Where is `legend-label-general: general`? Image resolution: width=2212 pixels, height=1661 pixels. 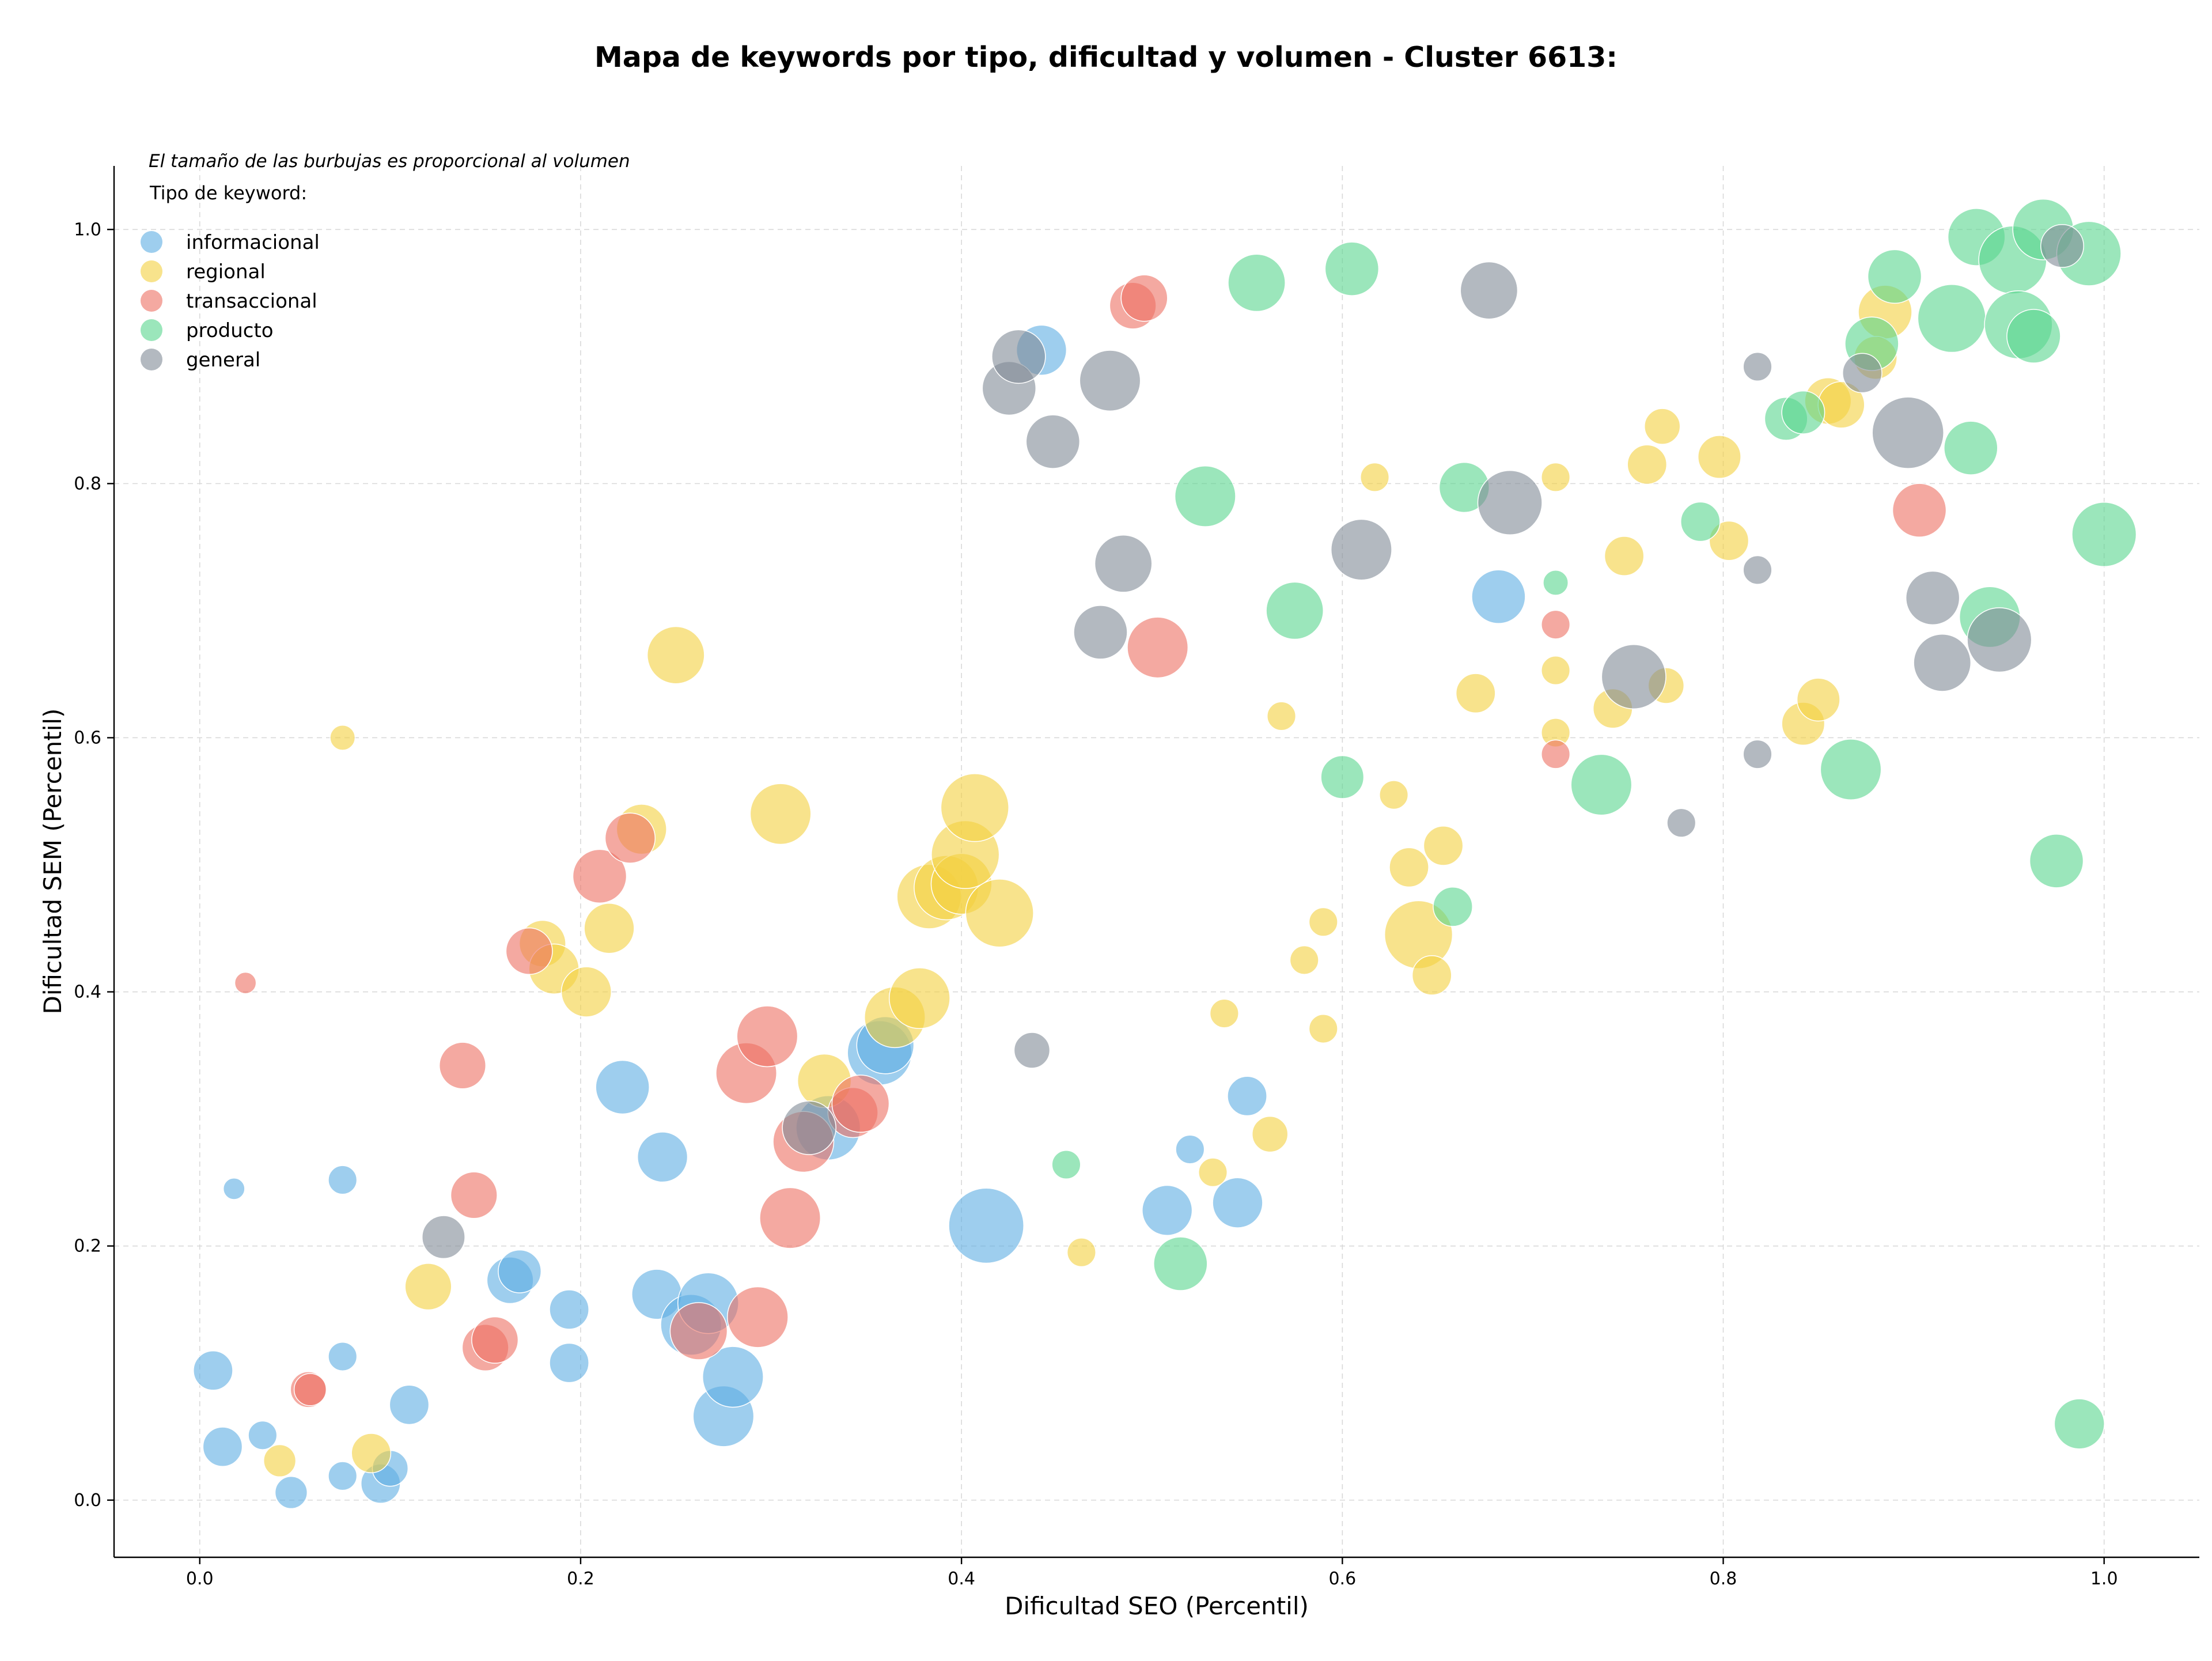 legend-label-general: general is located at coordinates (223, 360).